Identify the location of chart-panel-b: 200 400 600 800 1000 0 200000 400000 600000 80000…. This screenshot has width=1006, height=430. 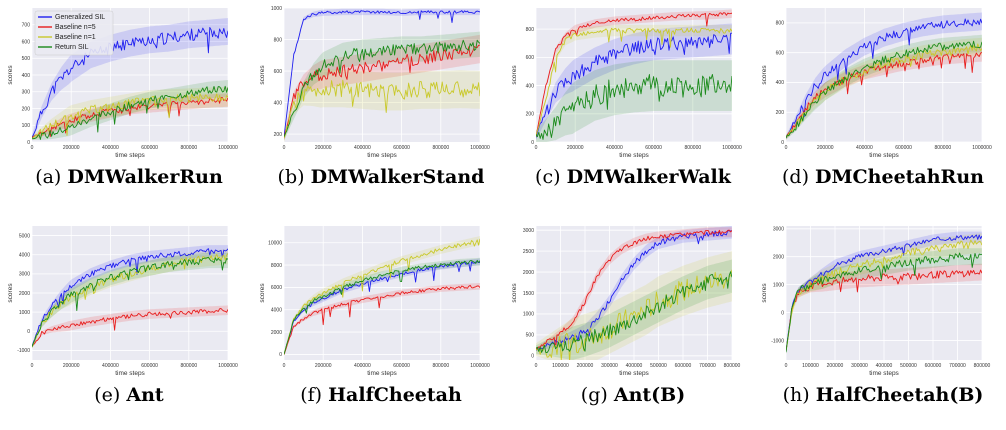
(381, 107).